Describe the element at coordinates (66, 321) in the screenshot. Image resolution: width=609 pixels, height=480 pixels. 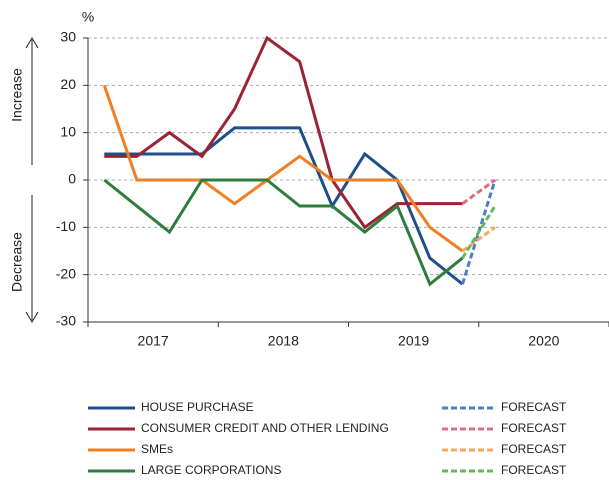
I see `y-tick-label: -30` at that location.